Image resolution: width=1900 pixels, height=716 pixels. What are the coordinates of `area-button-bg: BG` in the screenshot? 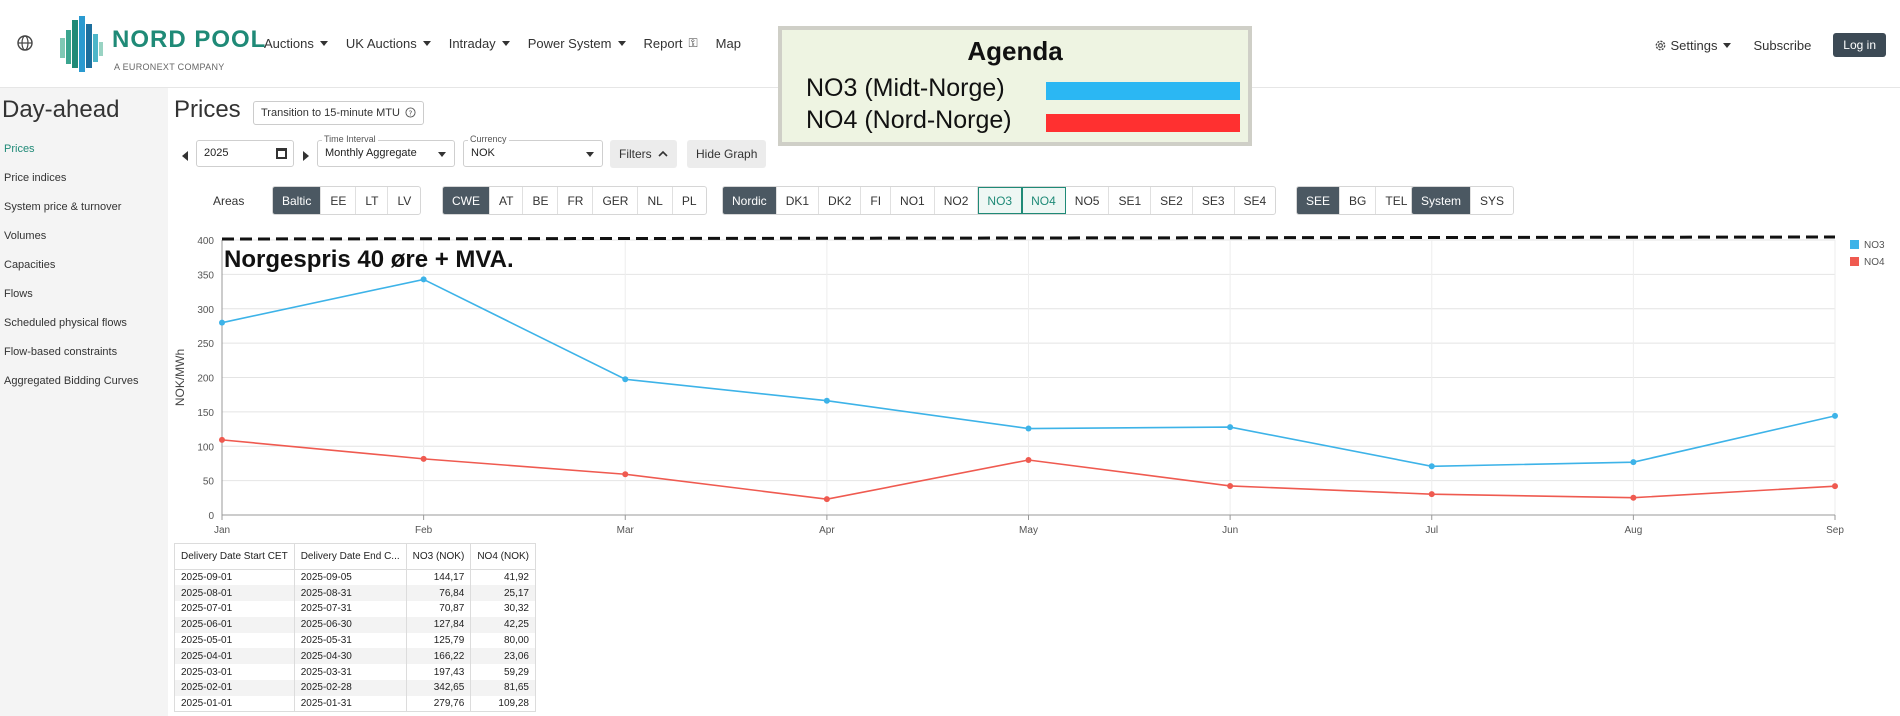 It's located at (1358, 200).